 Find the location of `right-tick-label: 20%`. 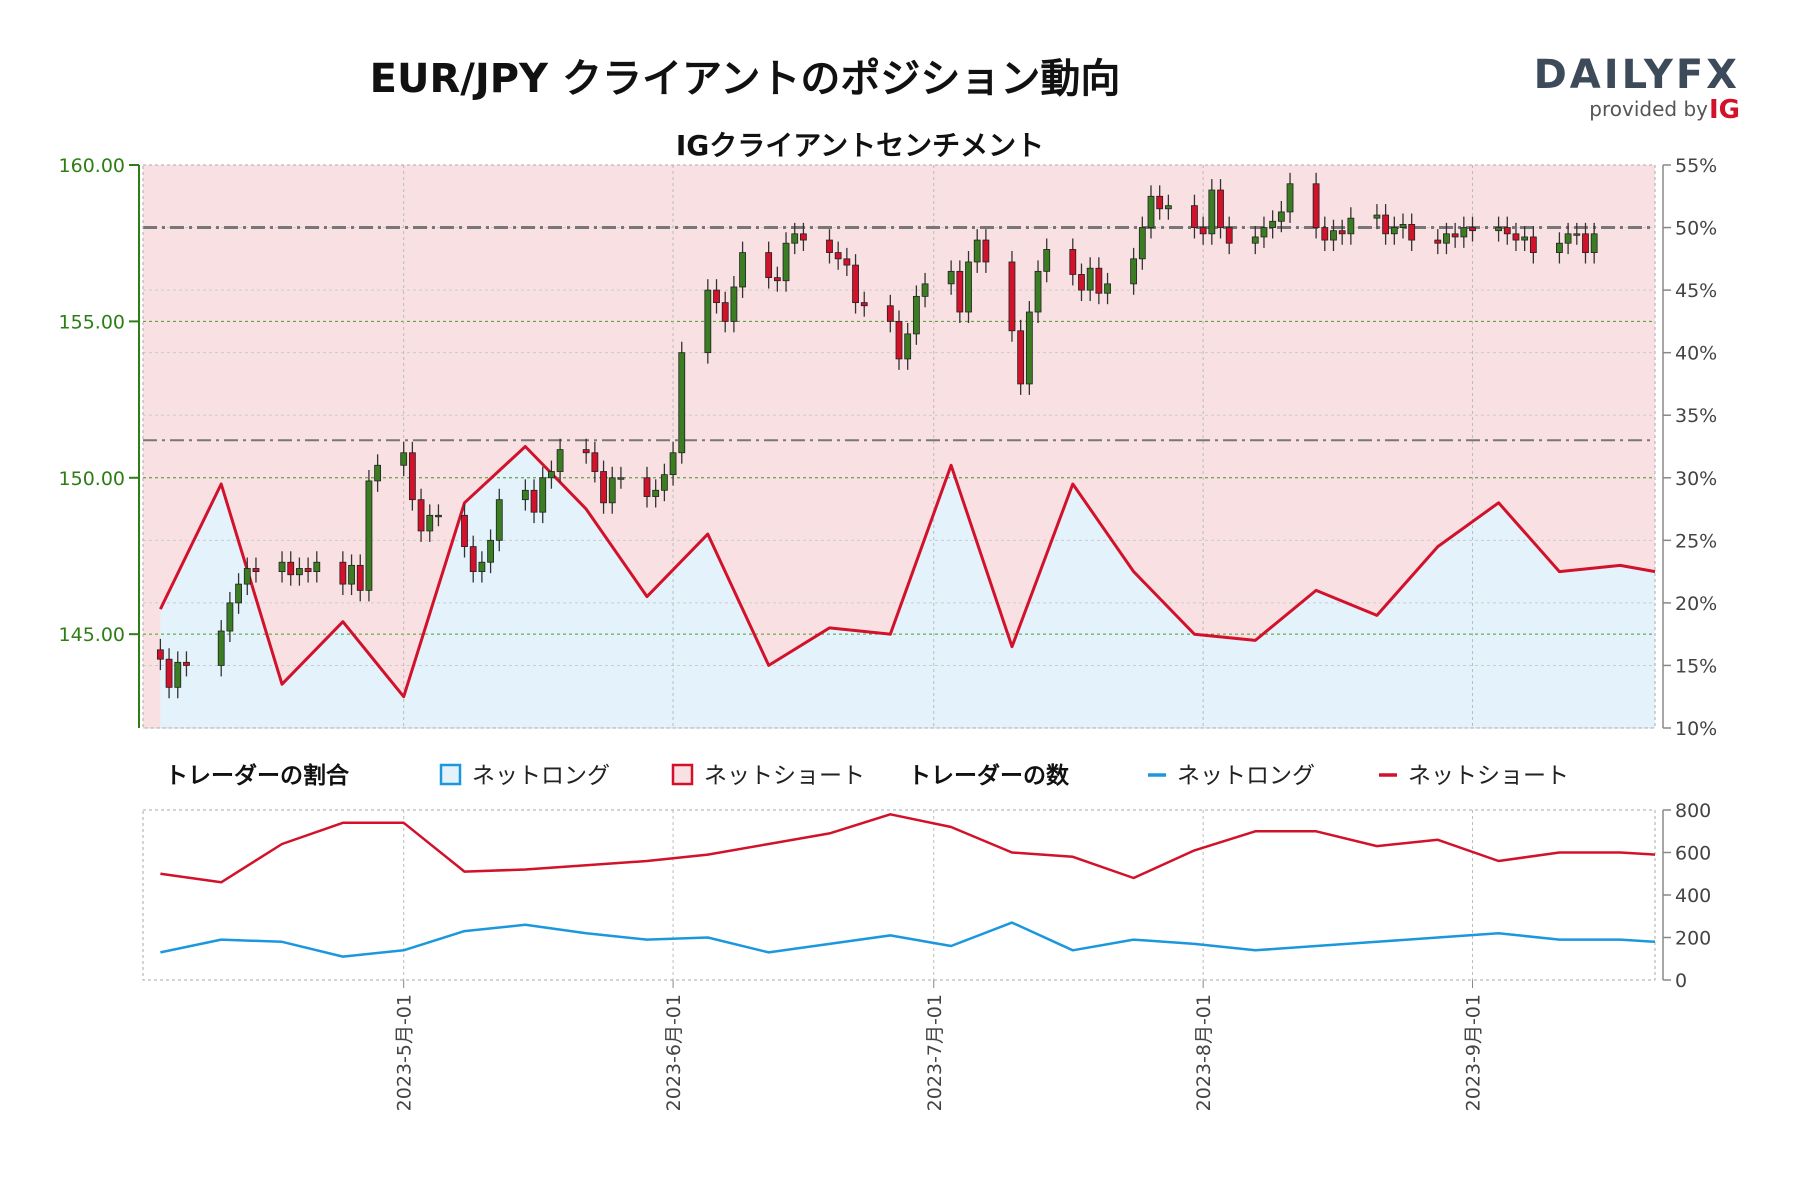

right-tick-label: 20% is located at coordinates (1696, 604).